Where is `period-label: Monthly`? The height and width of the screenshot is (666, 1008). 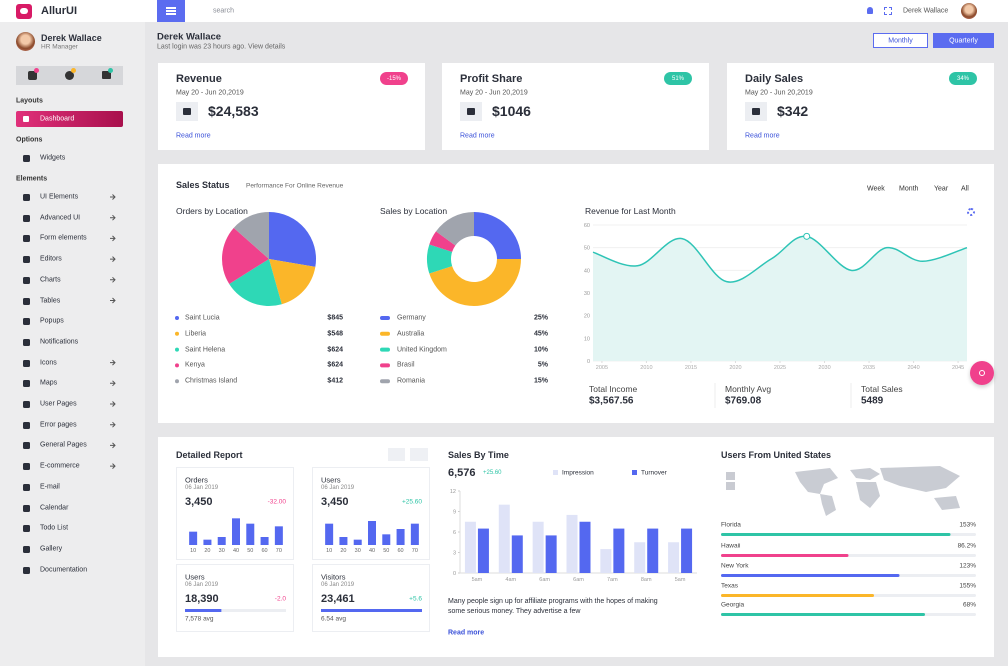
period-label: Monthly is located at coordinates (900, 40).